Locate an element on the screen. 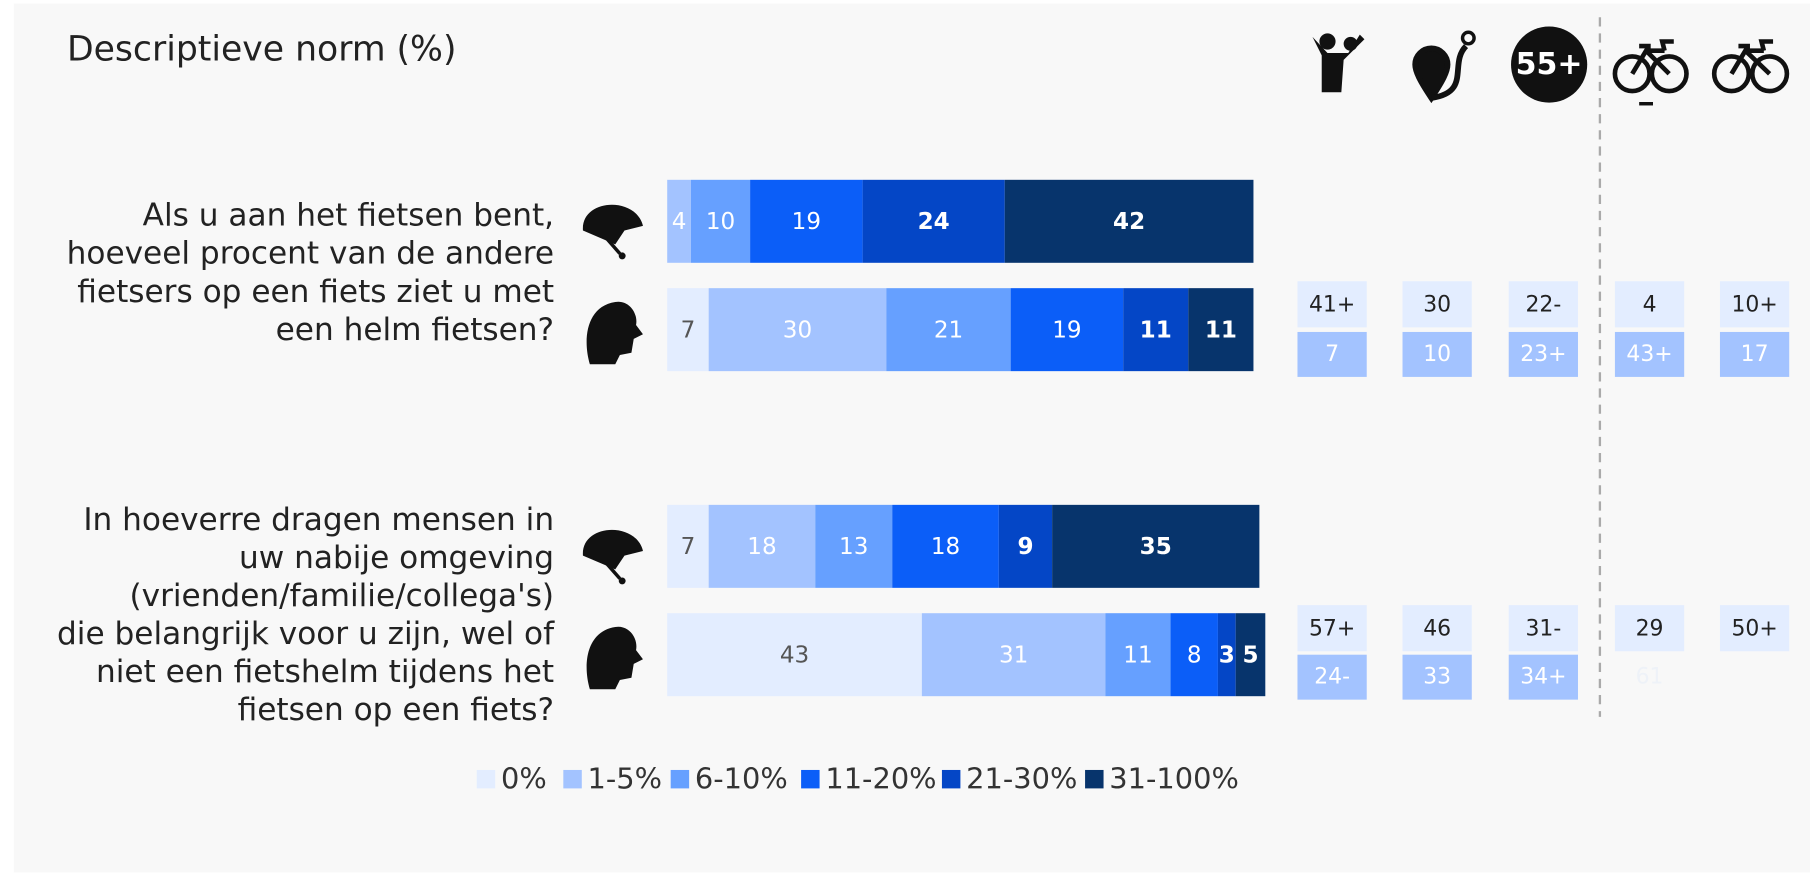 The height and width of the screenshot is (876, 1810). legend-label: 31-100% is located at coordinates (1174, 778).